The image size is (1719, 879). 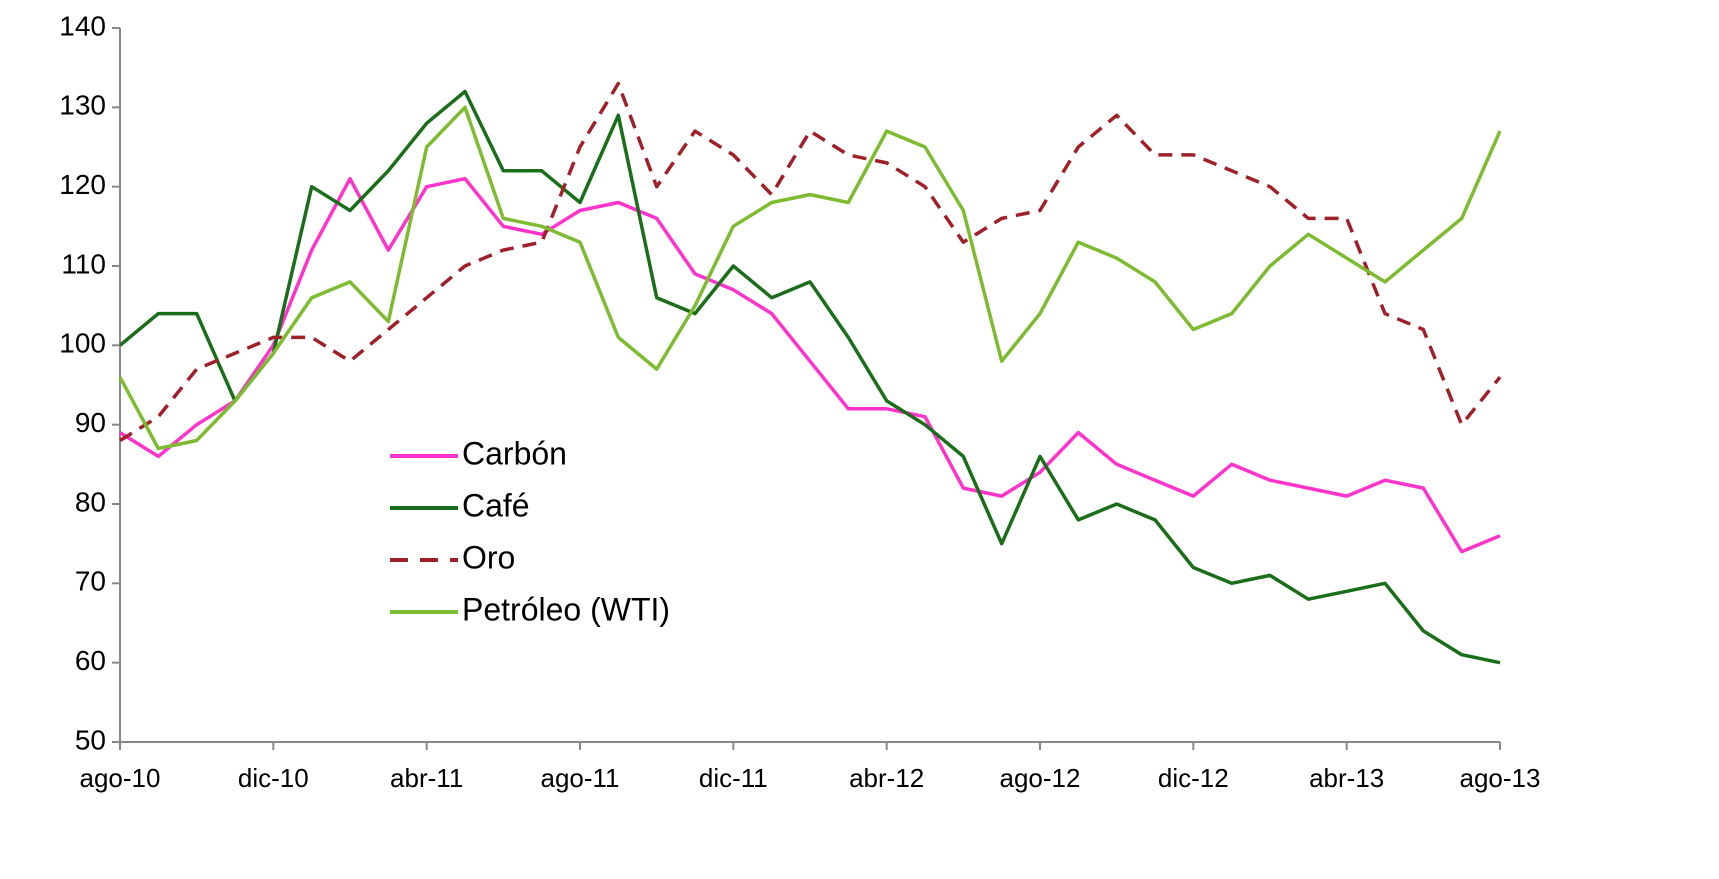 What do you see at coordinates (886, 778) in the screenshot?
I see `x-tick-label: abr-12` at bounding box center [886, 778].